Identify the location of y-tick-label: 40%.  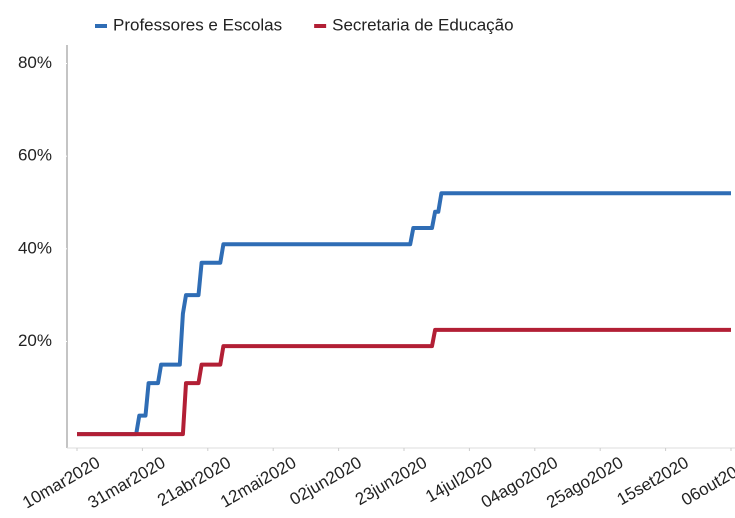
(35, 247).